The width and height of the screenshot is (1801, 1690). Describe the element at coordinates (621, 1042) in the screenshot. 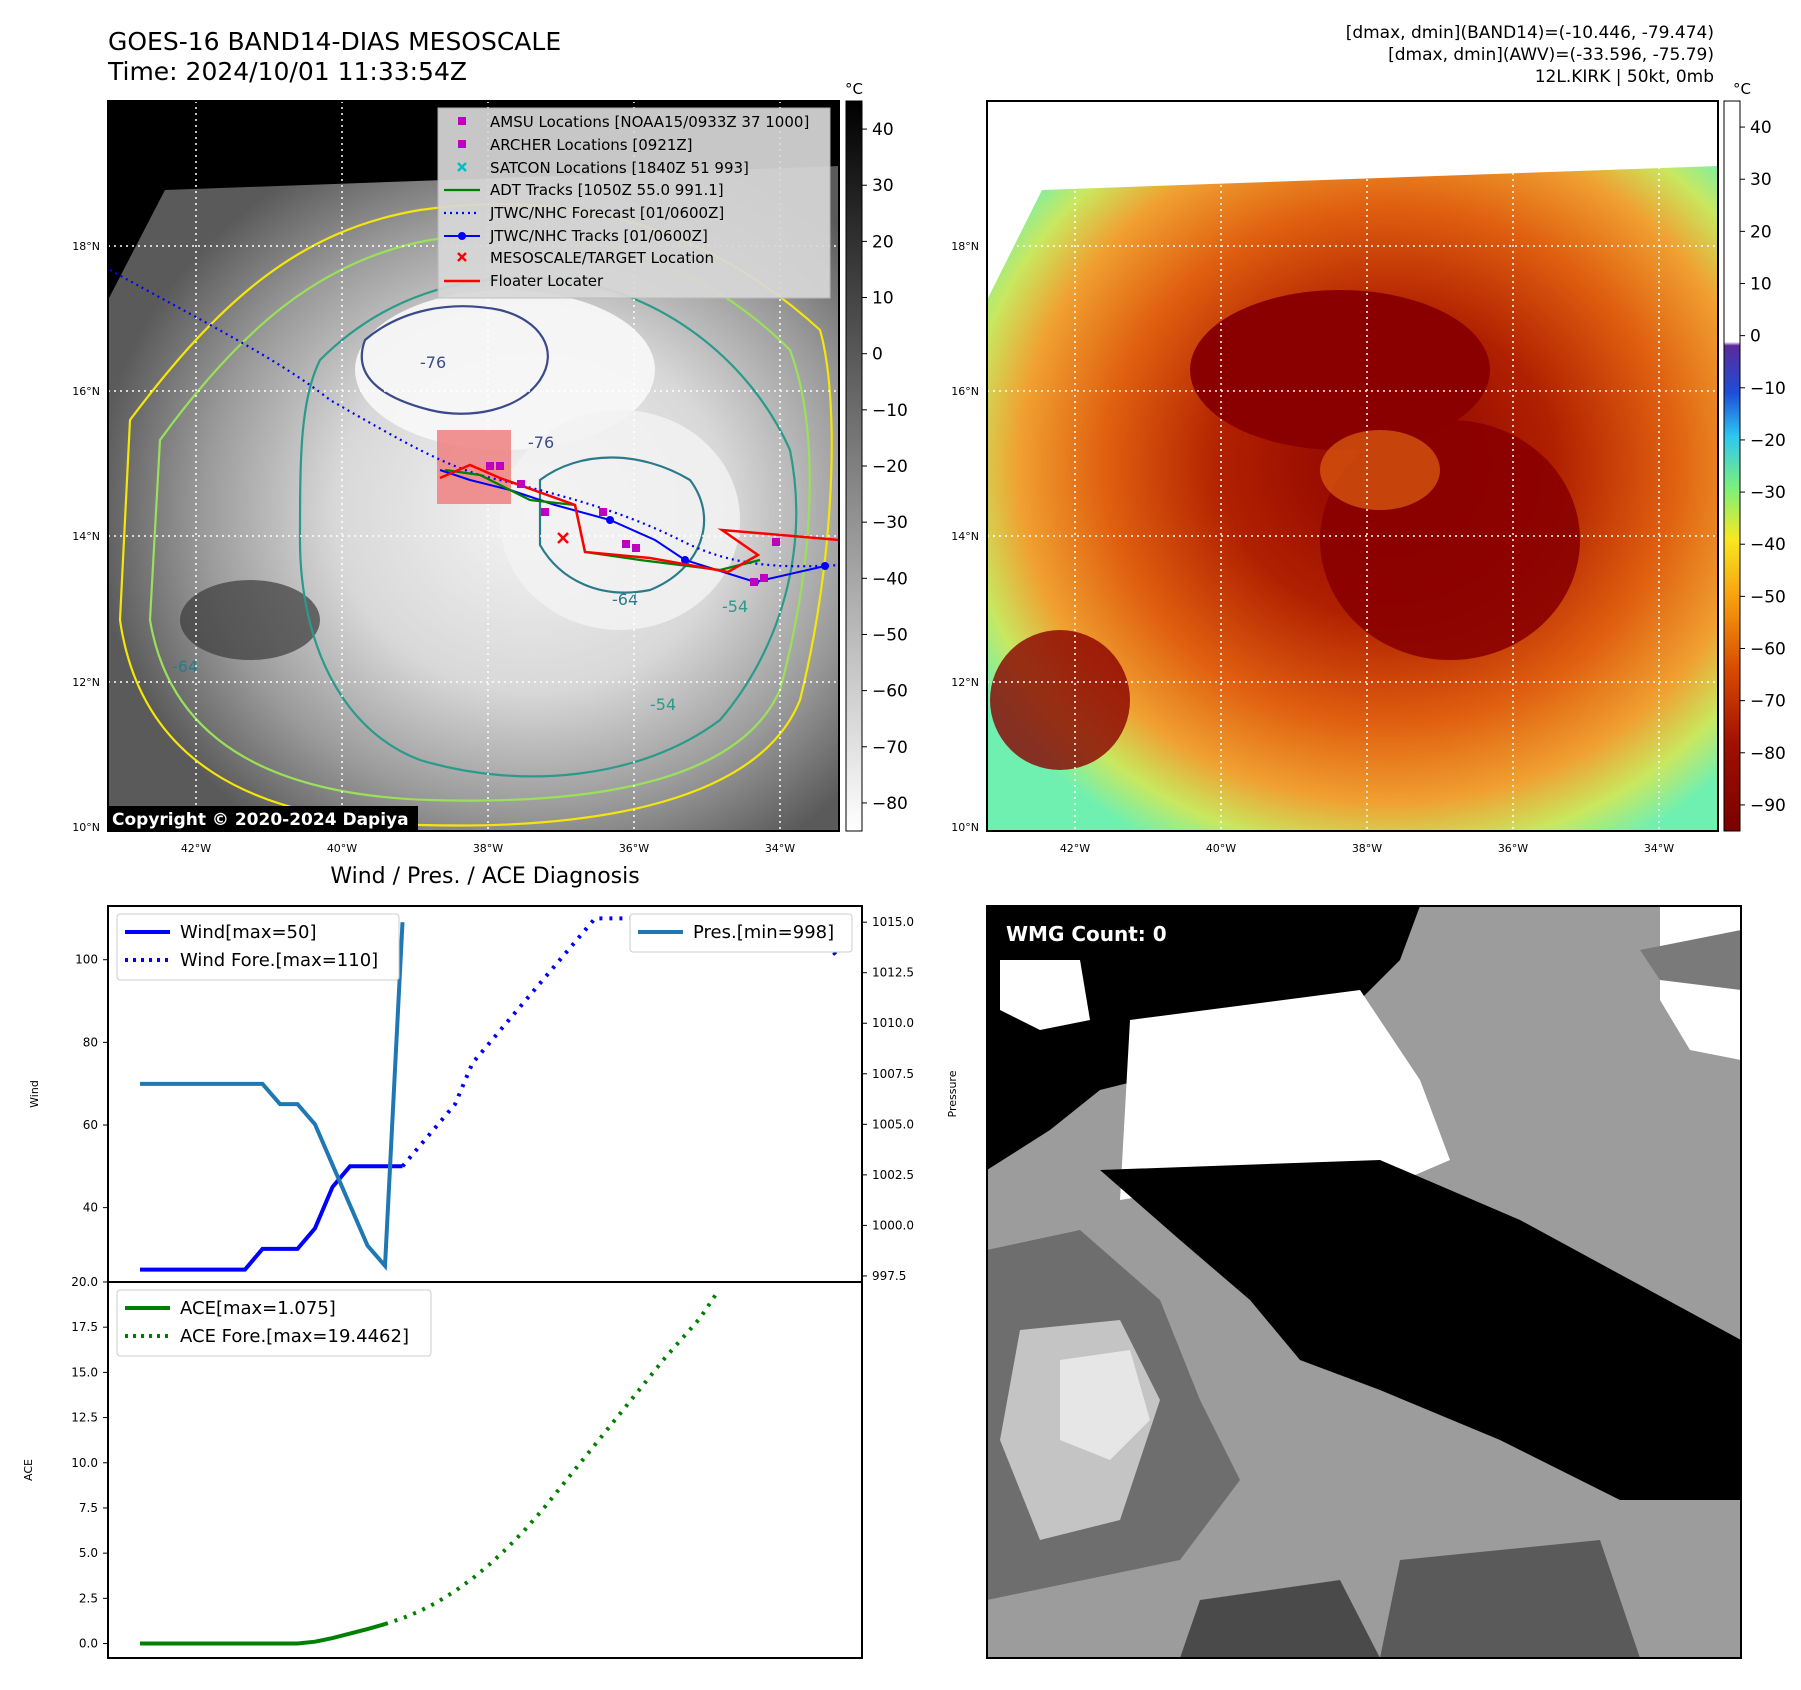

I see `wind-forecast-line` at that location.